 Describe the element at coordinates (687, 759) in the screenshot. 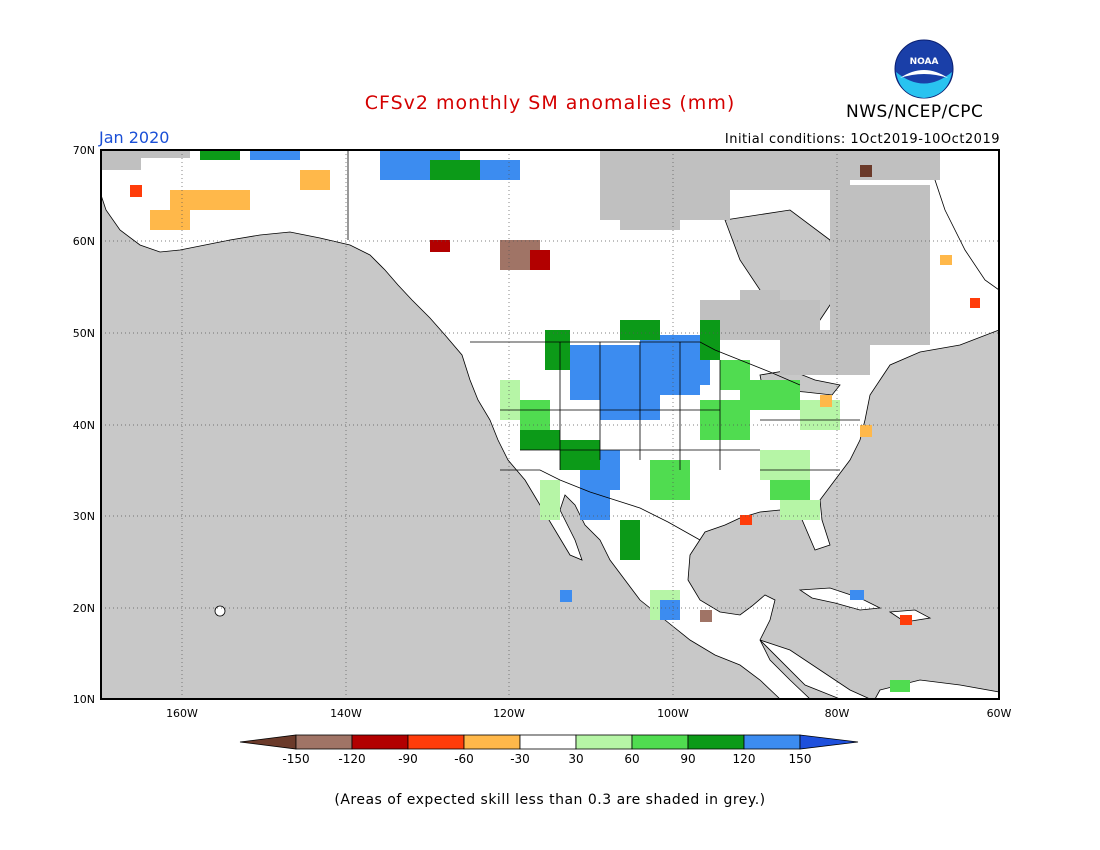

I see `colorbar-label: 90` at that location.